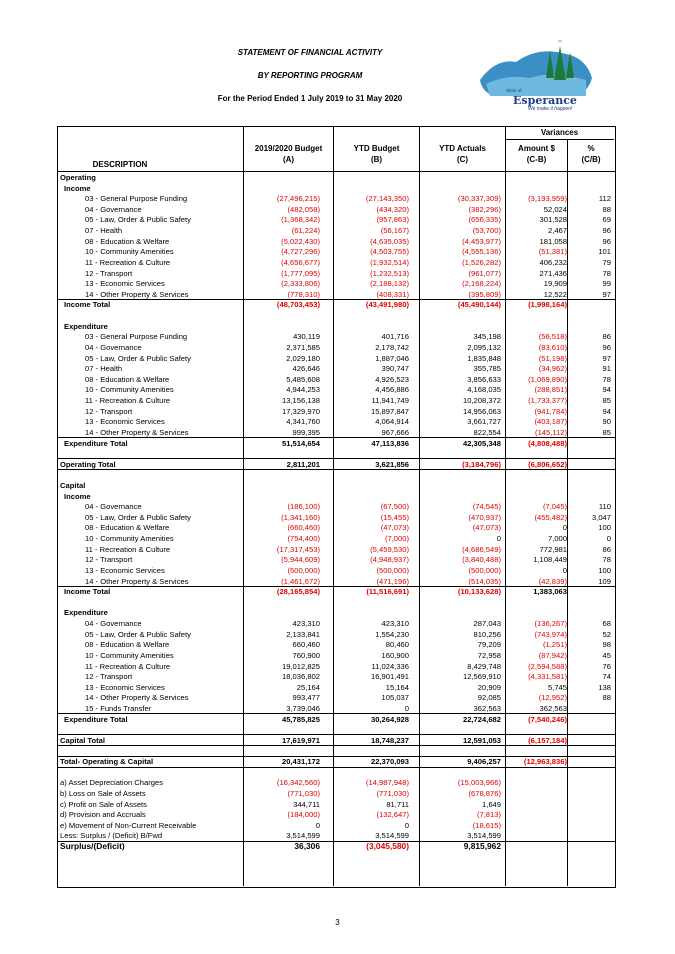 This screenshot has width=675, height=954. What do you see at coordinates (484, 379) in the screenshot?
I see `row-value-col2: 3,856,633` at bounding box center [484, 379].